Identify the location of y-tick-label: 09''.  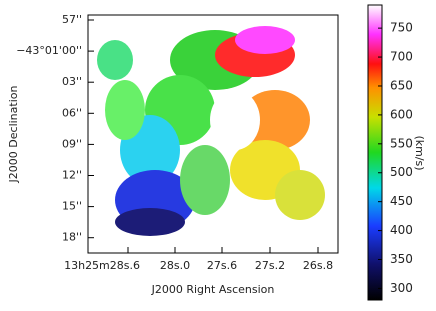
(72, 143).